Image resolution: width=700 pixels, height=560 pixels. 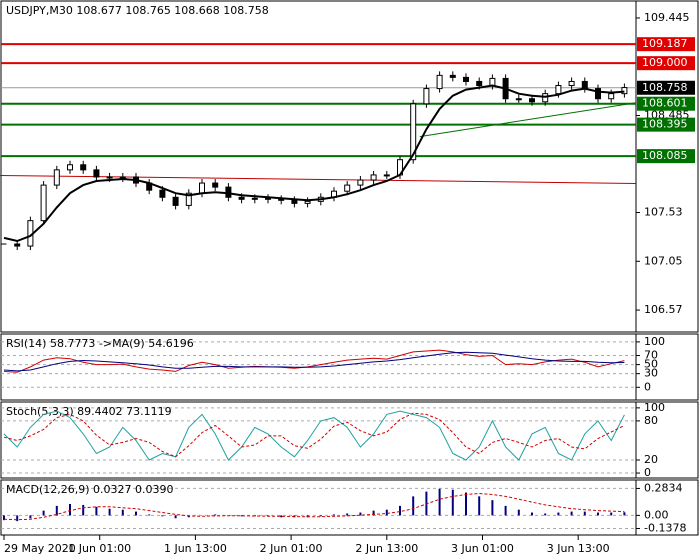 I want to click on level-label: 108.758, so click(x=665, y=87).